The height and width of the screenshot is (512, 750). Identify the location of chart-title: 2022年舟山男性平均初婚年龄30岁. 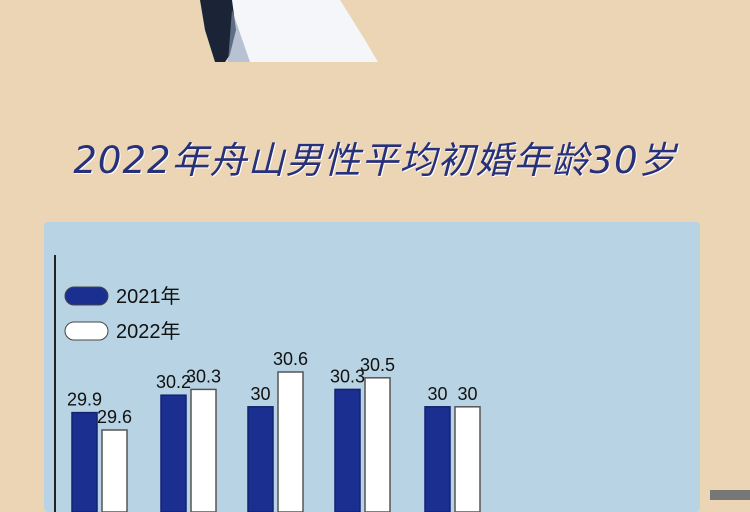
(375, 160).